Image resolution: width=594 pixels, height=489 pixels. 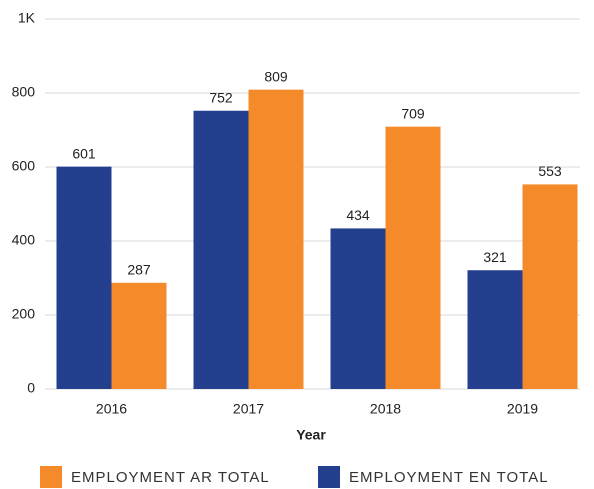 What do you see at coordinates (24, 166) in the screenshot?
I see `y-tick-label: 600` at bounding box center [24, 166].